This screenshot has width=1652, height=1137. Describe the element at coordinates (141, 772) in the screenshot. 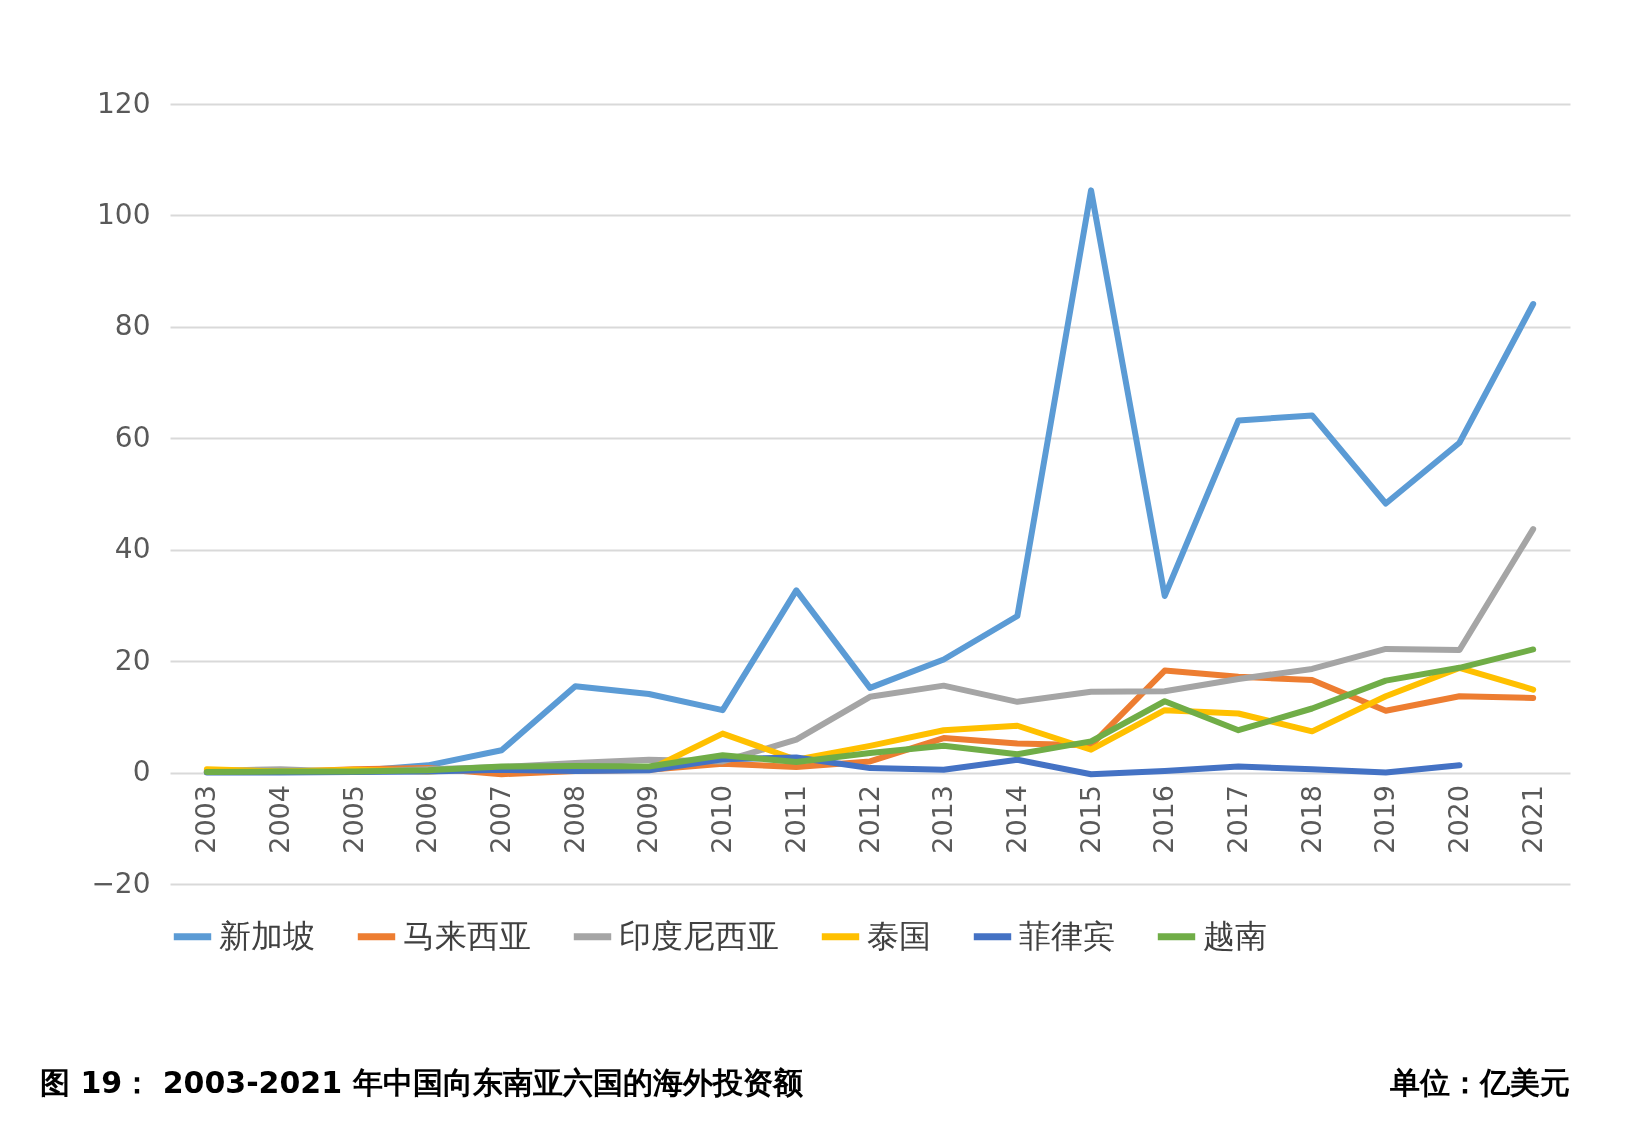

I see `y-tick-label: 0` at that location.